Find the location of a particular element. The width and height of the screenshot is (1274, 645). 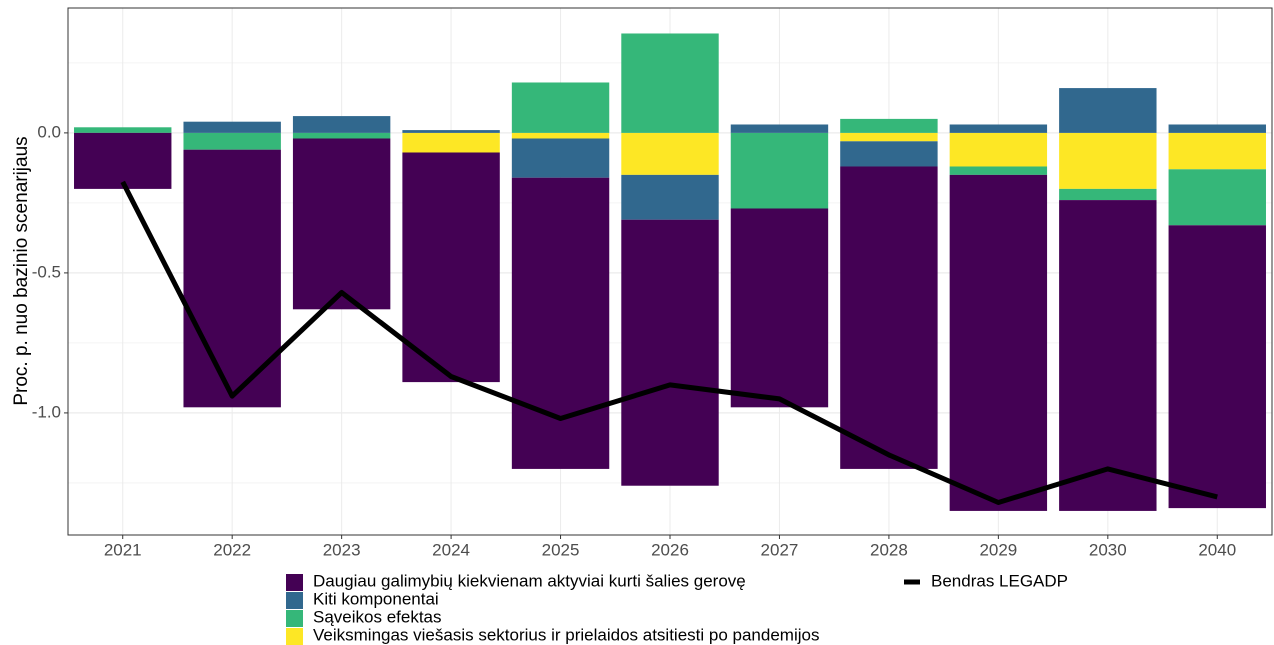

x-tick-label: 2023 is located at coordinates (342, 549).